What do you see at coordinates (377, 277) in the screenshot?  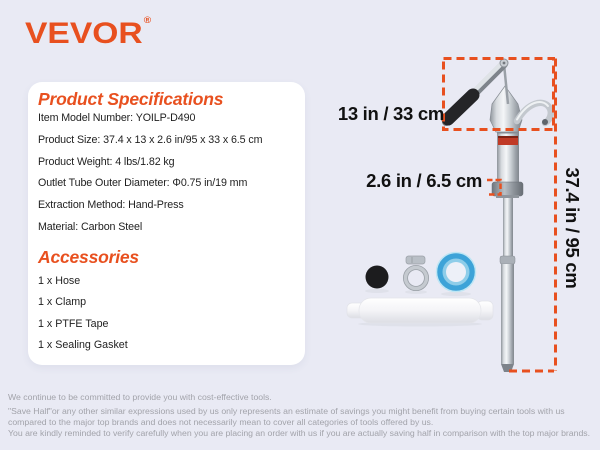 I see `sealing-gasket-graphic` at bounding box center [377, 277].